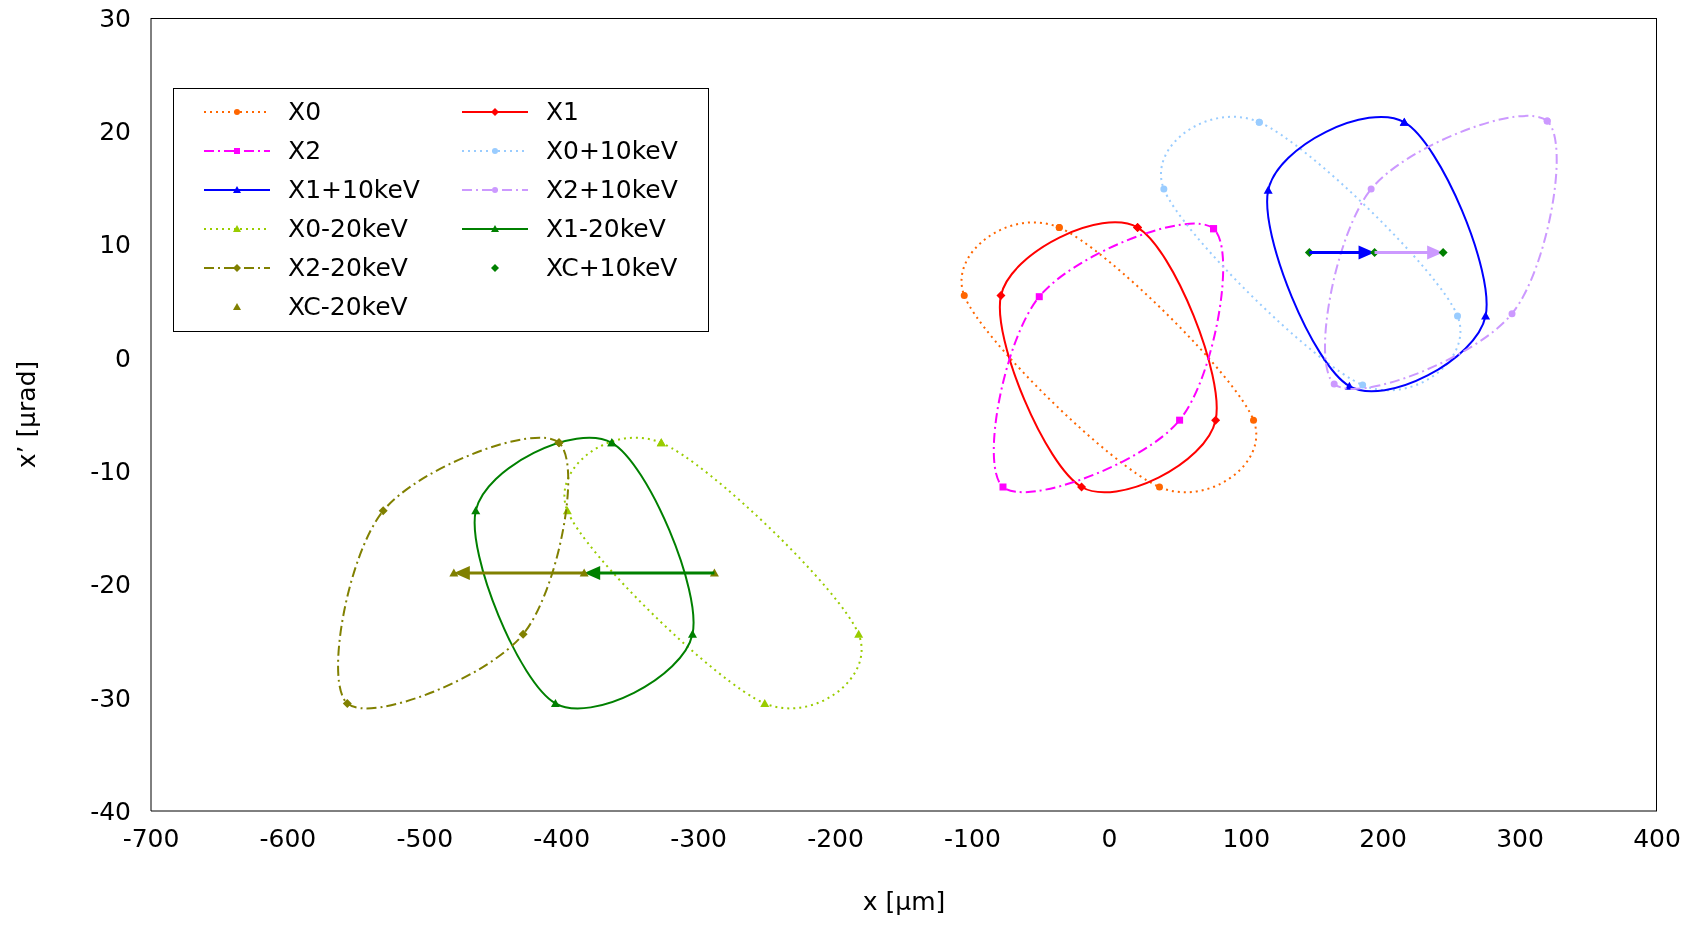  Describe the element at coordinates (699, 838) in the screenshot. I see `x-tick-label: -300` at that location.